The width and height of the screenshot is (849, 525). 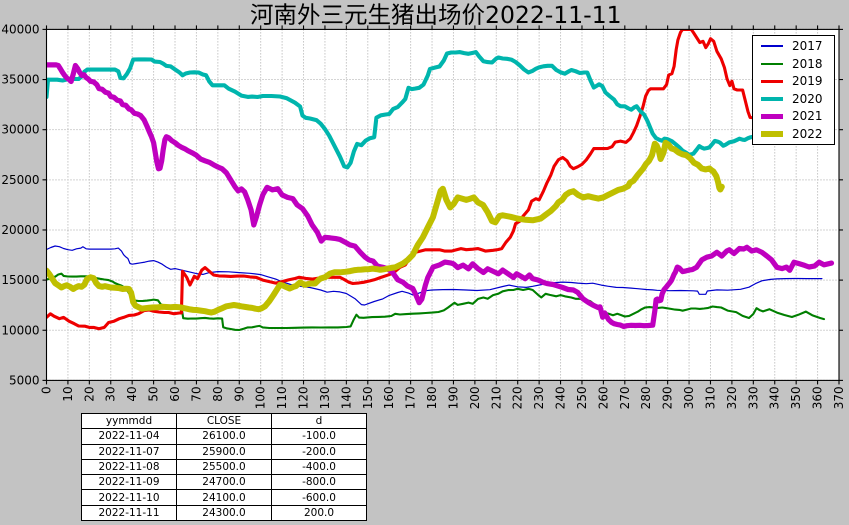 What do you see at coordinates (807, 116) in the screenshot?
I see `legend-label-2021: 2021` at bounding box center [807, 116].